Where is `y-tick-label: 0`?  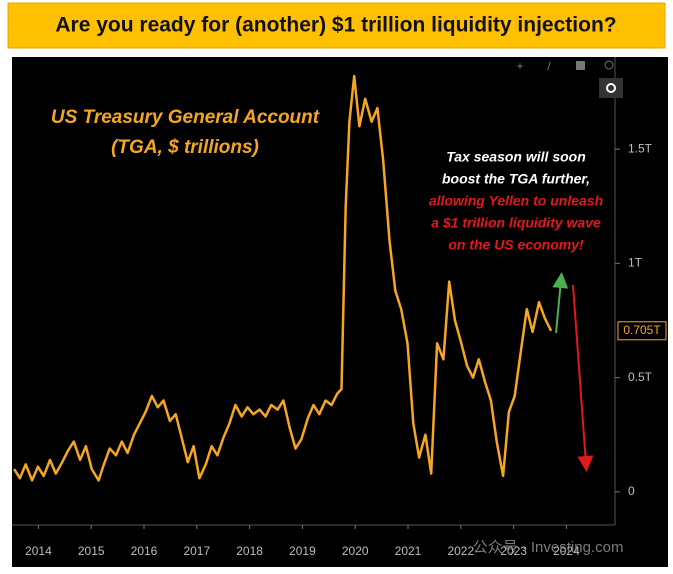
y-tick-label: 0 is located at coordinates (631, 491).